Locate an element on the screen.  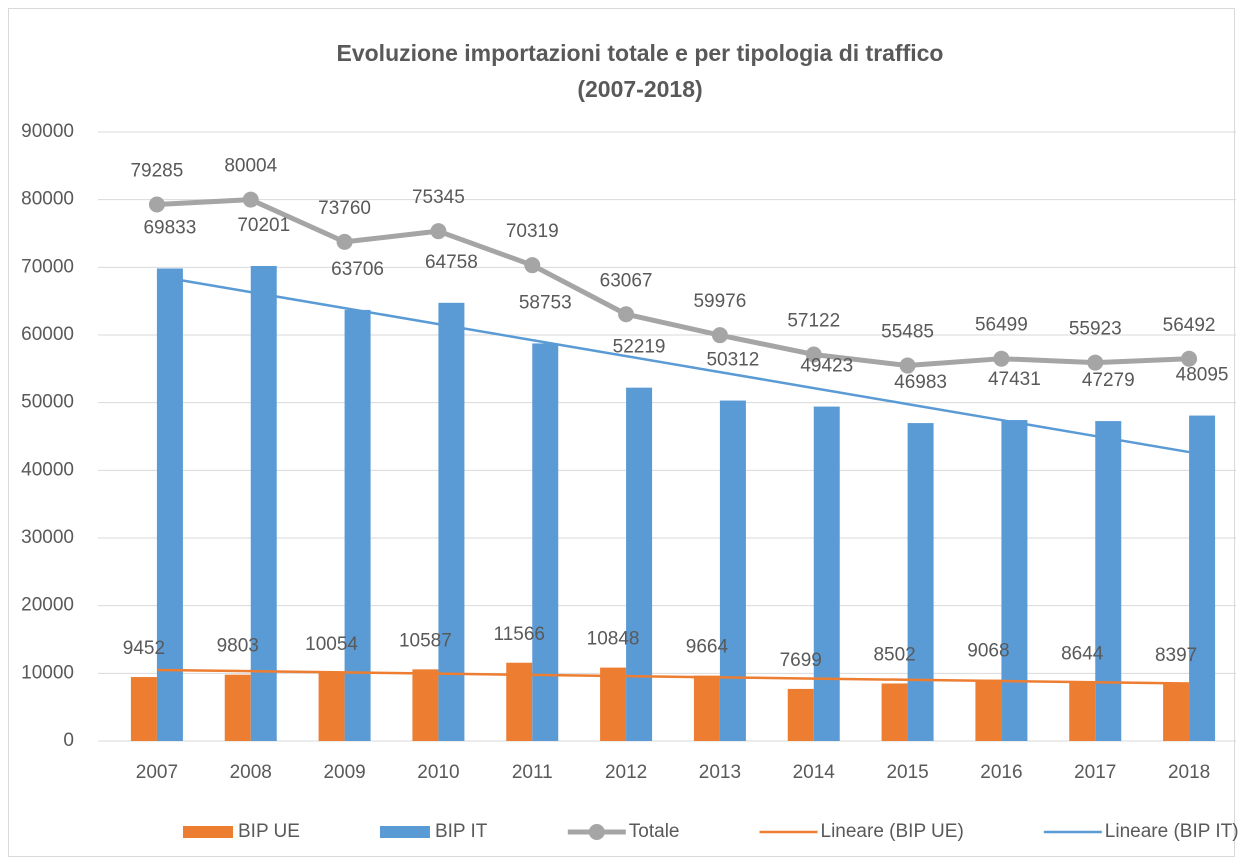
y-tick-label: 80000 is located at coordinates (47, 199).